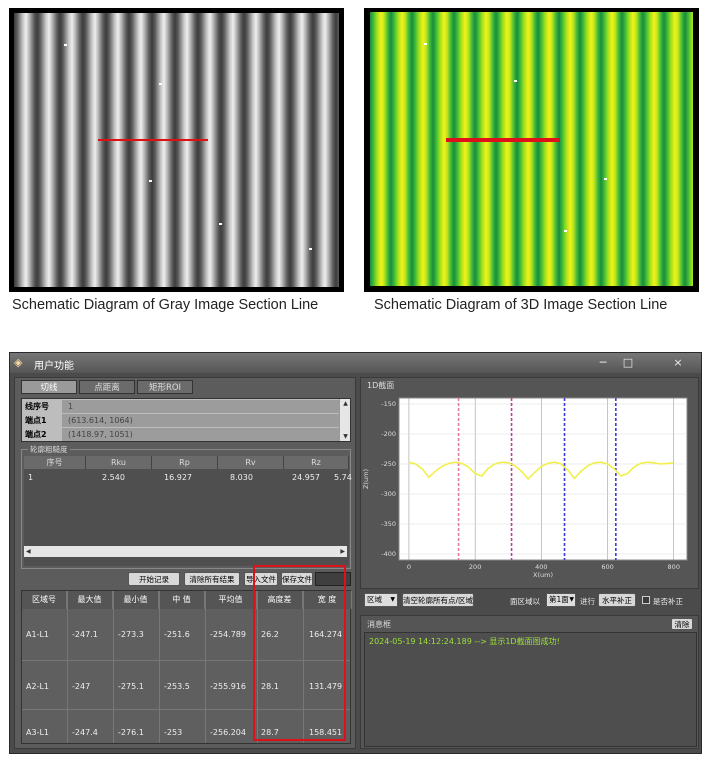 The height and width of the screenshot is (766, 709). Describe the element at coordinates (530, 689) in the screenshot. I see `message-area: 2024-05-19 14:12:24.189 --> 显示1D截面图成功!` at that location.